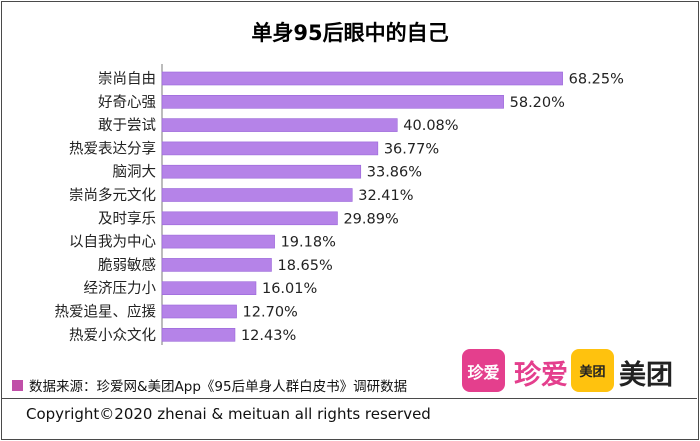 Image resolution: width=700 pixels, height=441 pixels. I want to click on meituan-logo-wordmark: 美团, so click(646, 375).